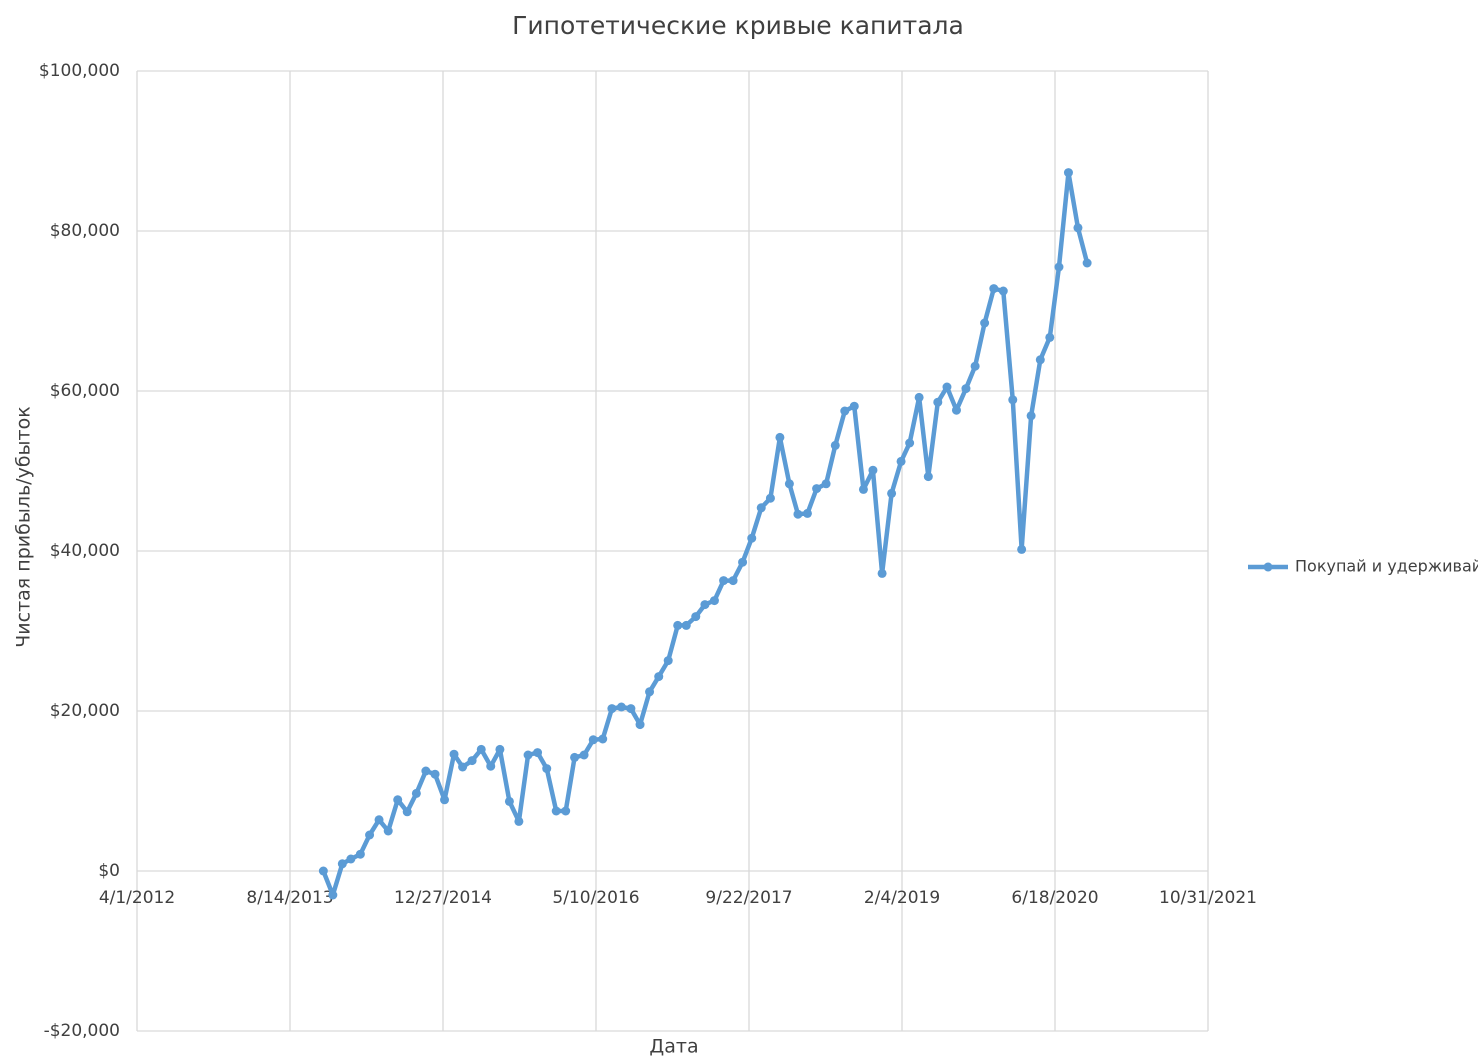 The width and height of the screenshot is (1478, 1064). What do you see at coordinates (79, 71) in the screenshot?
I see `y-tick-label: $100,000` at bounding box center [79, 71].